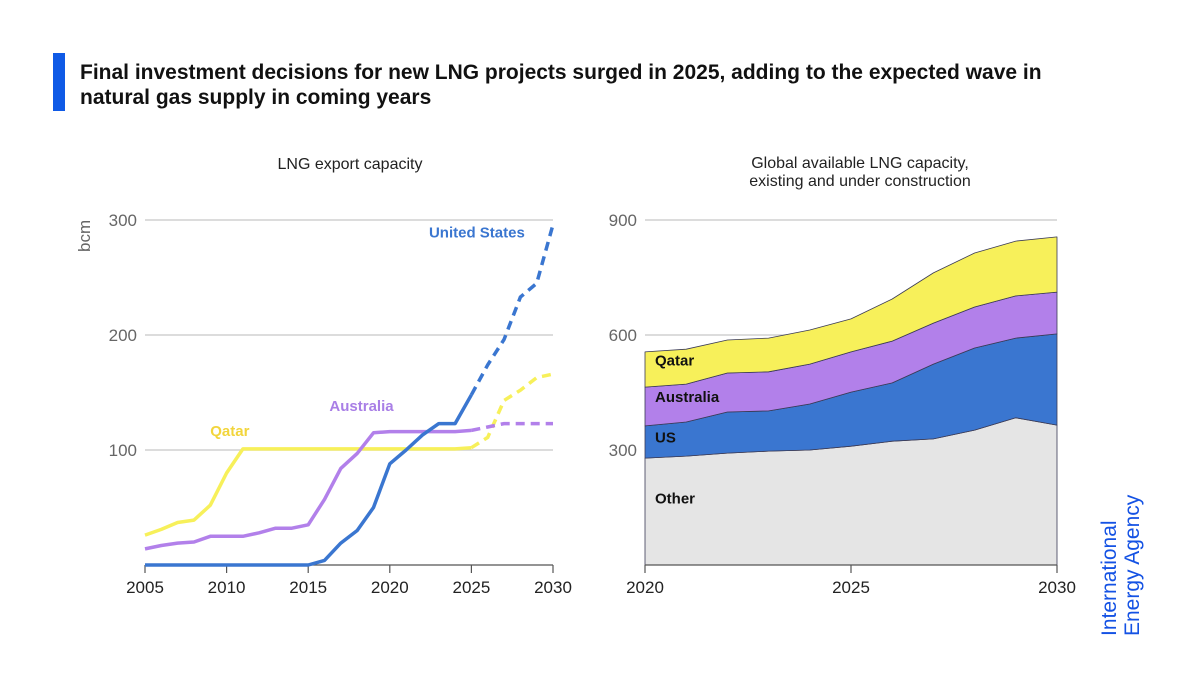 The height and width of the screenshot is (675, 1200). I want to click on area-qatar, so click(851, 312).